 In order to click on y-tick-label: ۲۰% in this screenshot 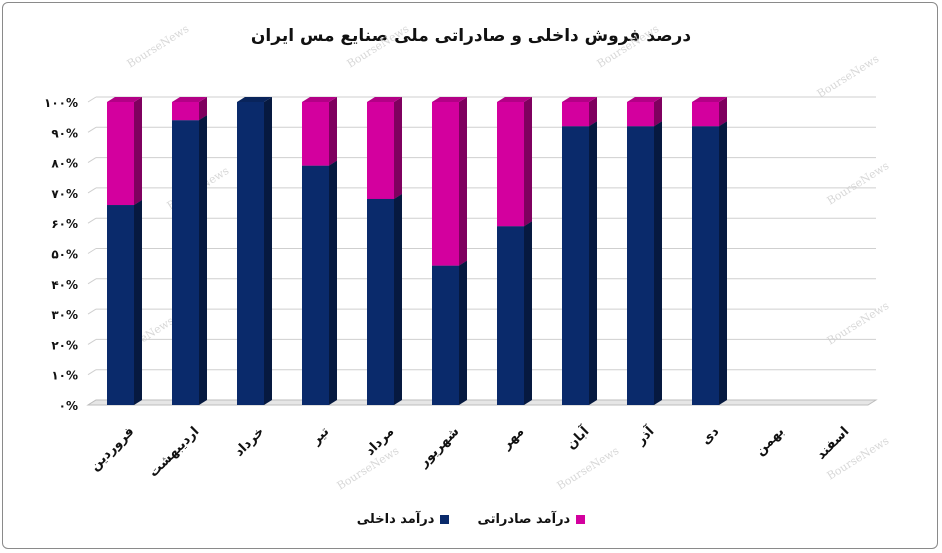, I will do `click(64, 345)`.